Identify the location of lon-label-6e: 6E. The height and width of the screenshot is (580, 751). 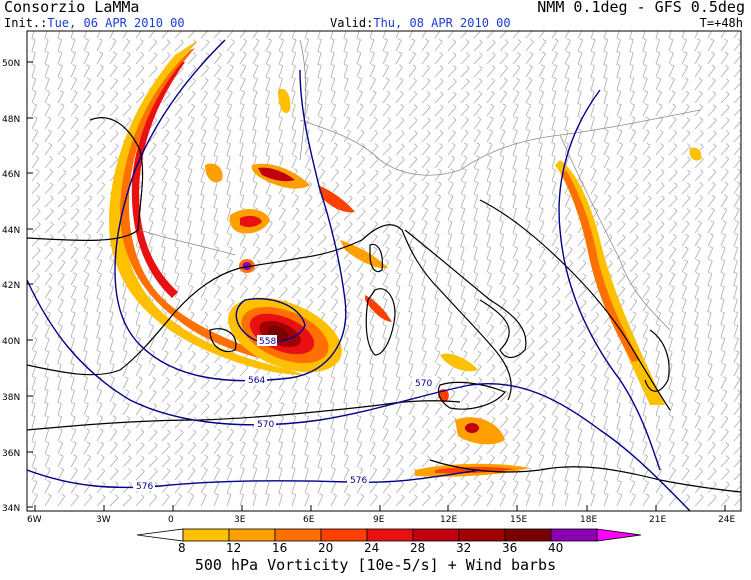
(309, 520).